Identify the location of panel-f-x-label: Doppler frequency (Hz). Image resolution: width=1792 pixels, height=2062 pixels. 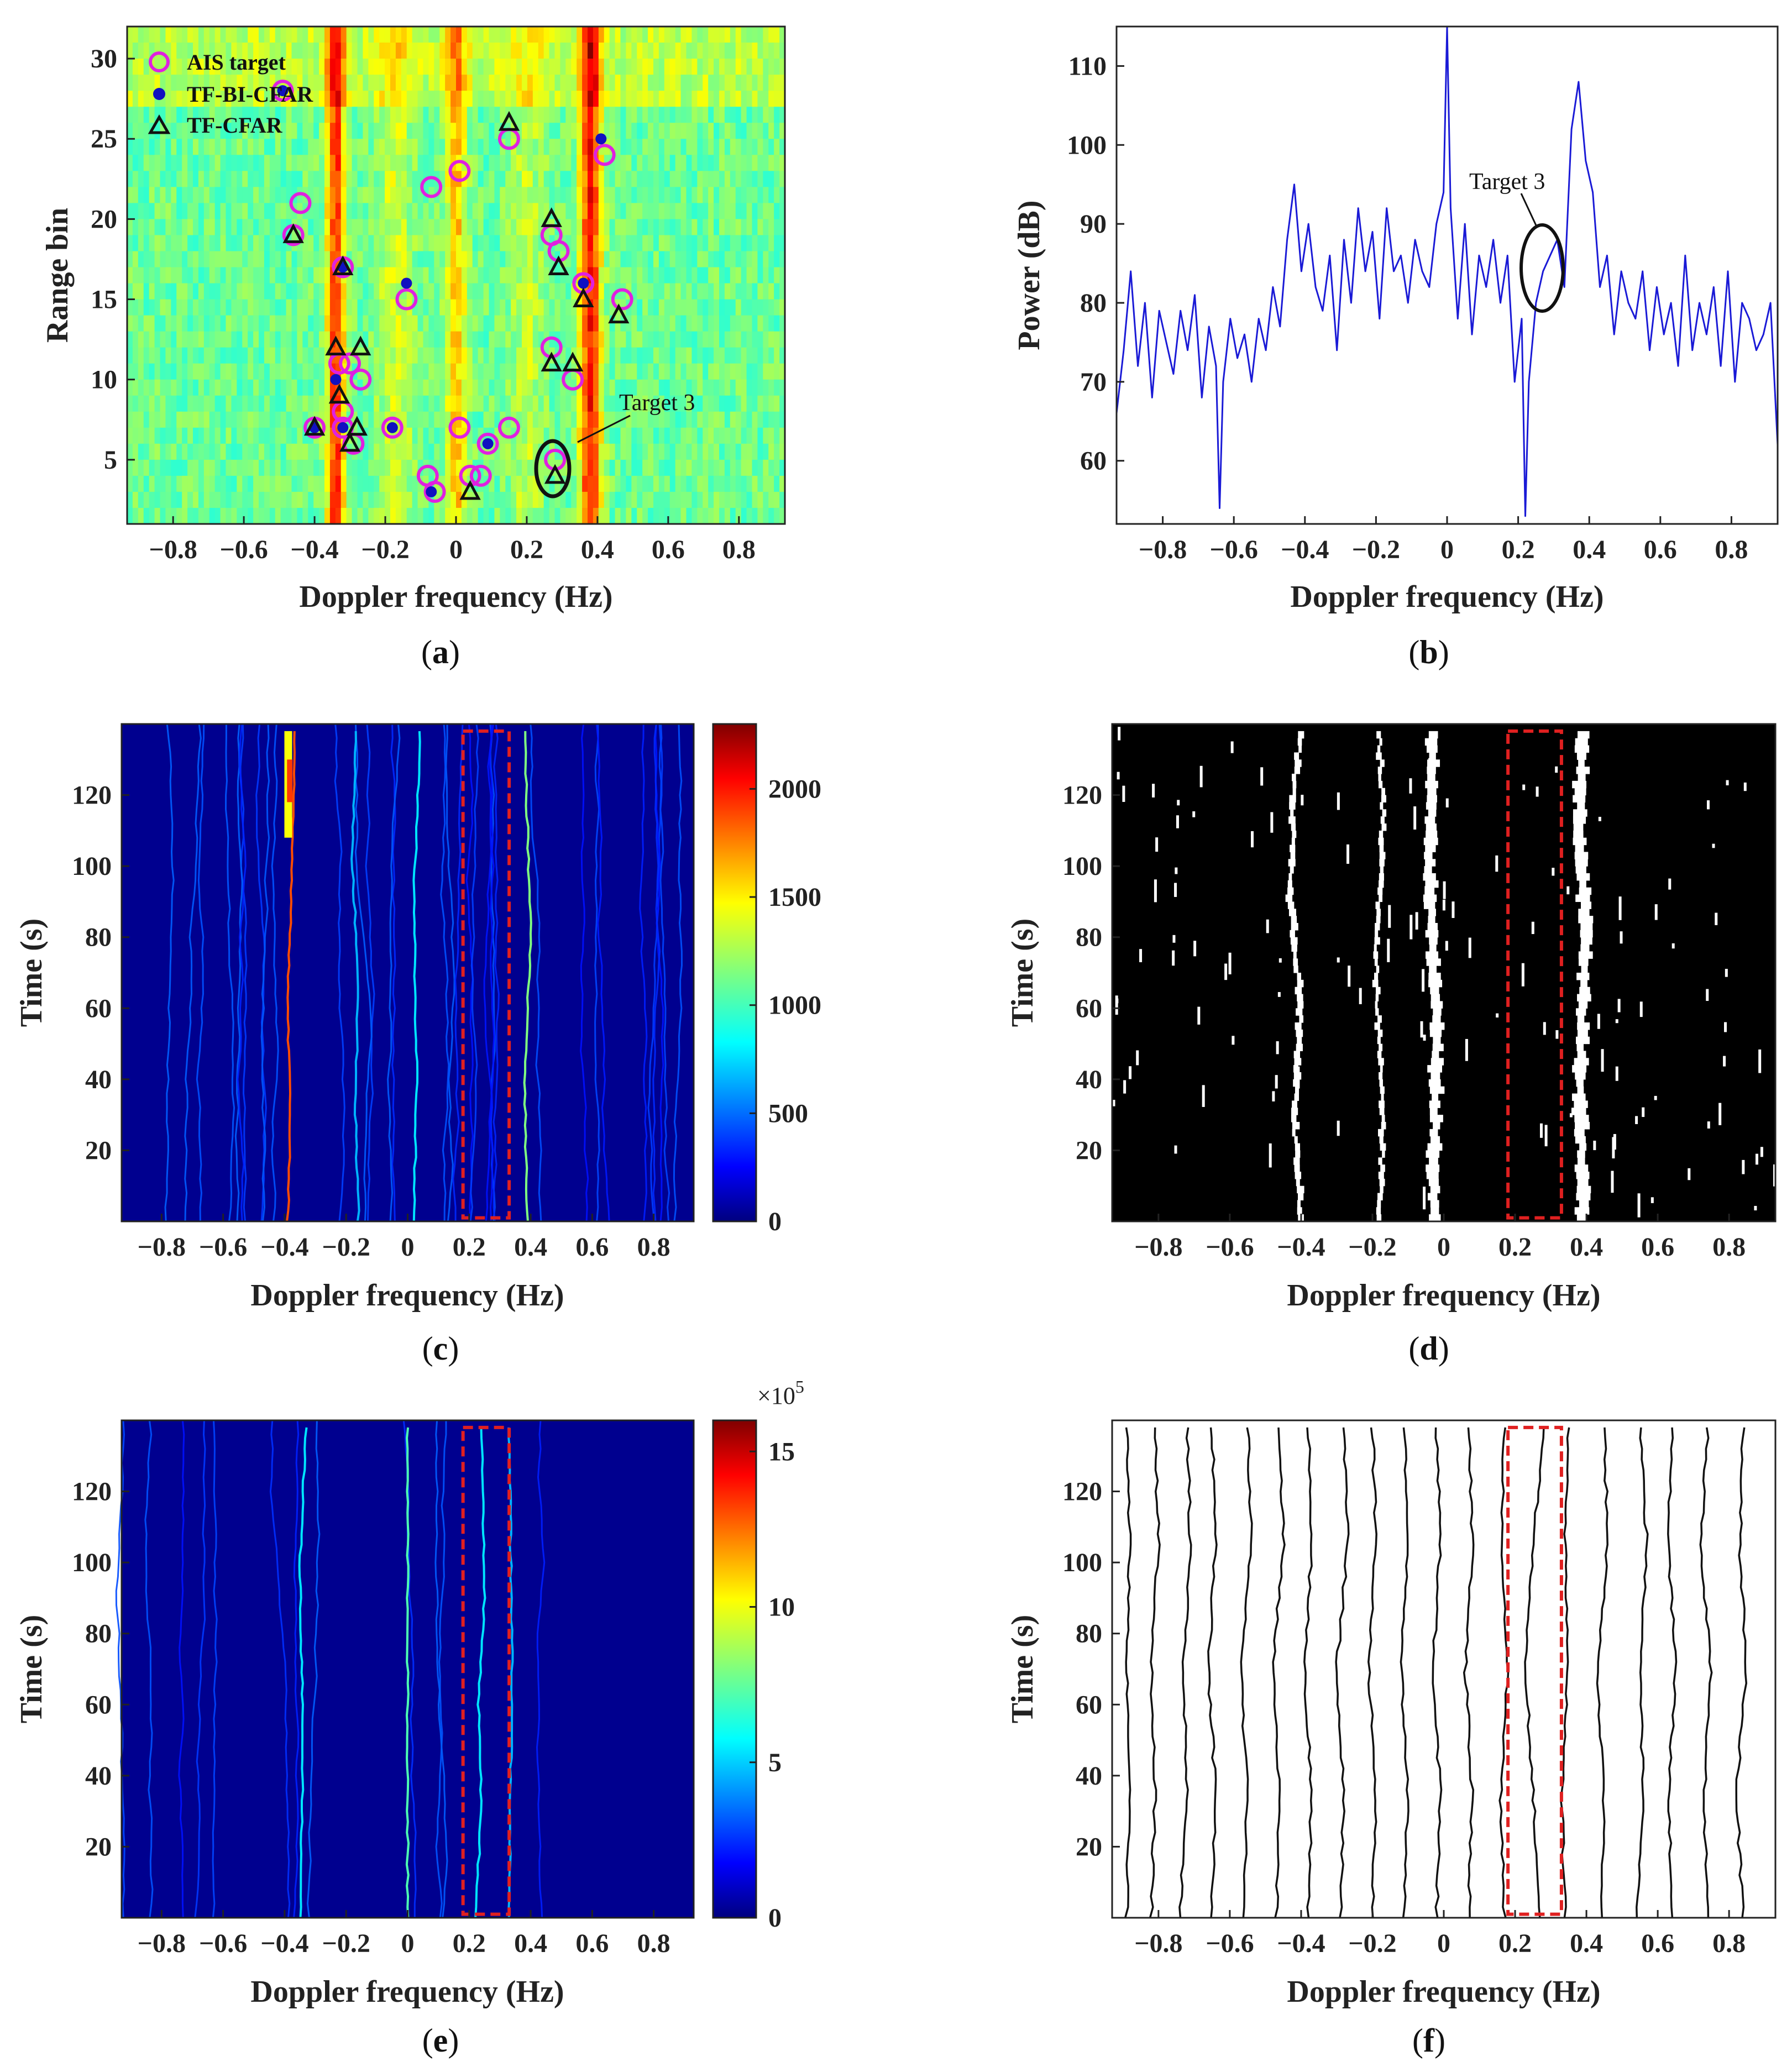
(1443, 1992).